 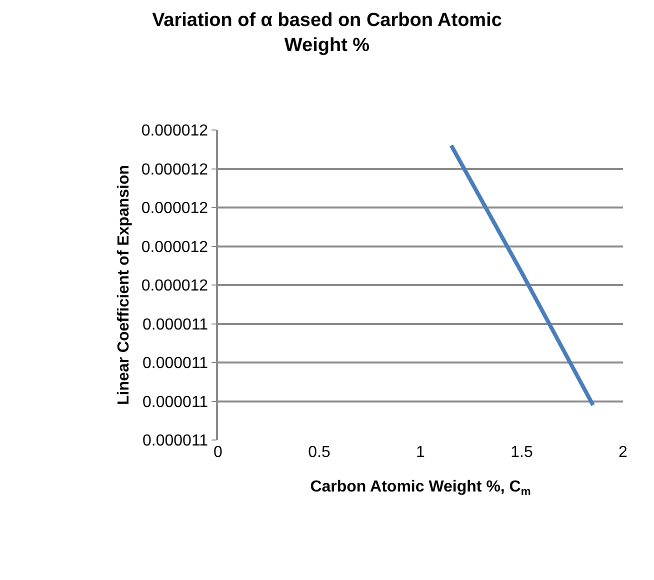 I want to click on y-axis-title: Linear Coefficient of Expansion, so click(x=124, y=285).